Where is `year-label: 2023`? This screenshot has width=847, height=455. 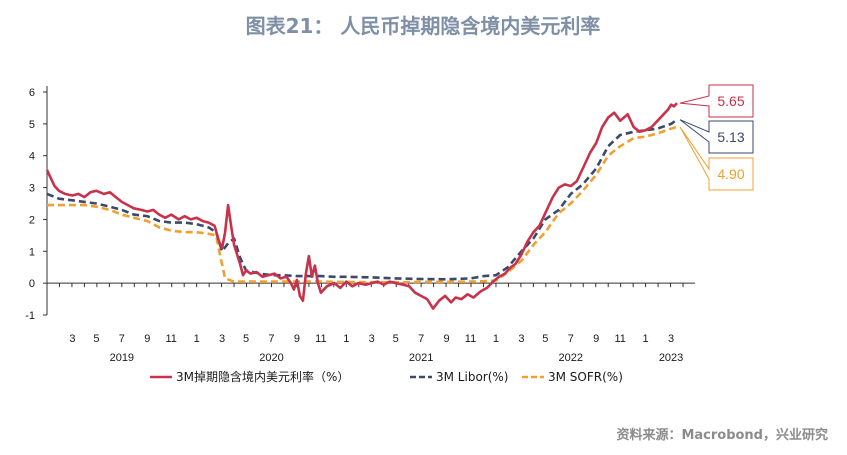 year-label: 2023 is located at coordinates (671, 358).